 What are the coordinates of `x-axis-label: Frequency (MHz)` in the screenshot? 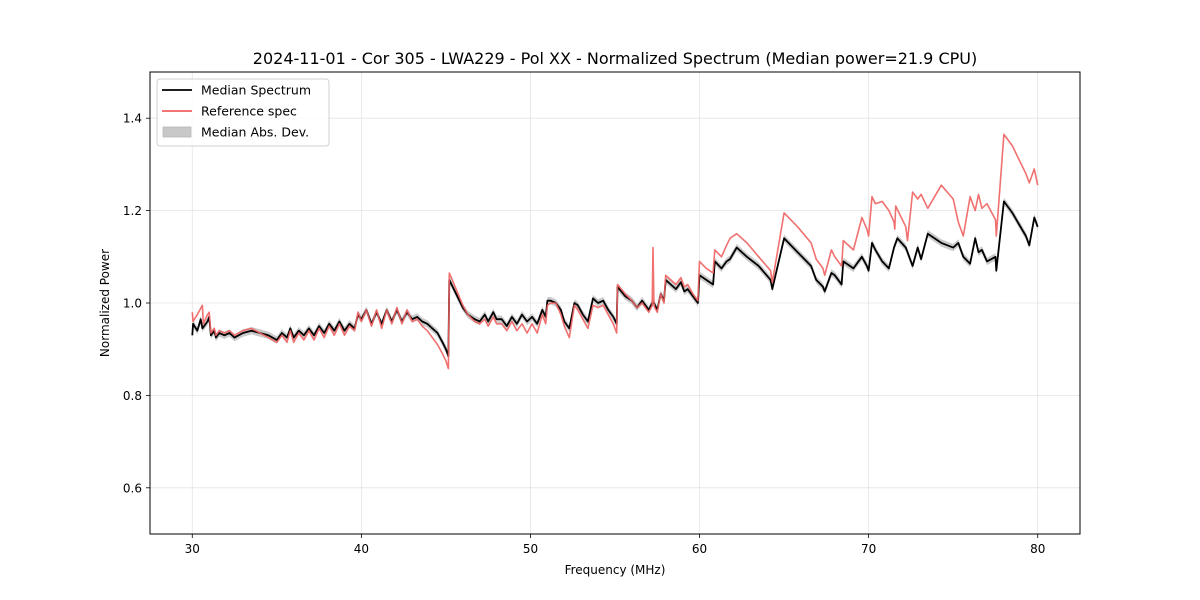 It's located at (615, 570).